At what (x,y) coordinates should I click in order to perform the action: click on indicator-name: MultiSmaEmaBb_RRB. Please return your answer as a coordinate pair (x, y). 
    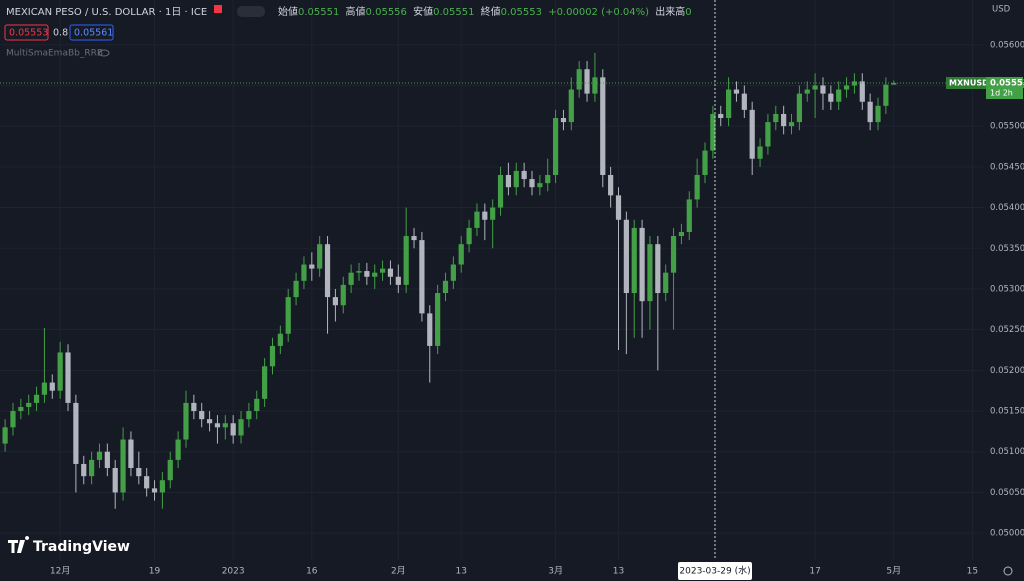
    Looking at the image, I should click on (54, 54).